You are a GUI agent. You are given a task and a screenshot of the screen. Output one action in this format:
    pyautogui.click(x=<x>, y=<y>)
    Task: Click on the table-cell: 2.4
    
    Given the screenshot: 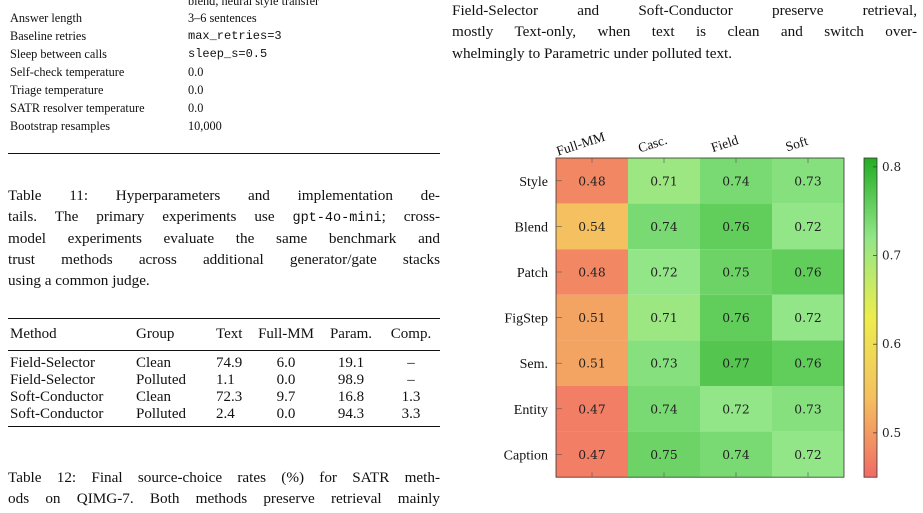 What is the action you would take?
    pyautogui.click(x=225, y=414)
    